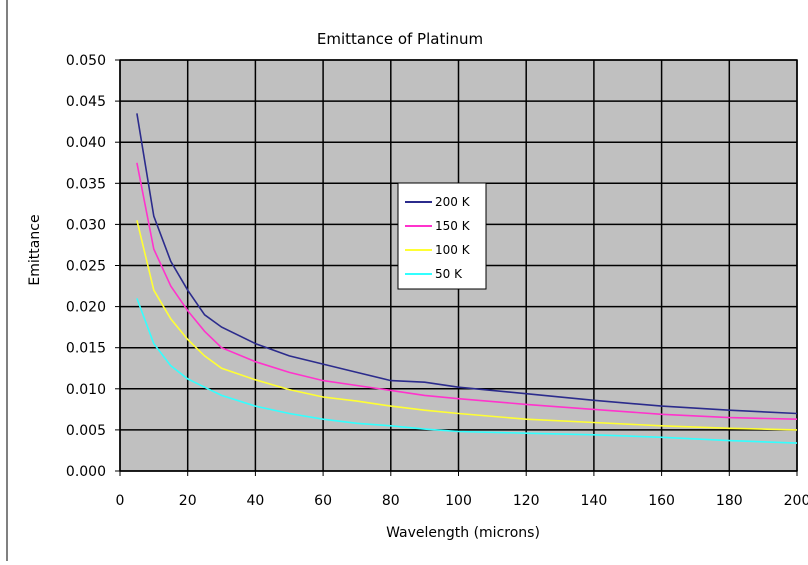 This screenshot has width=808, height=565. Describe the element at coordinates (453, 202) in the screenshot. I see `legend-label: 200 K` at that location.